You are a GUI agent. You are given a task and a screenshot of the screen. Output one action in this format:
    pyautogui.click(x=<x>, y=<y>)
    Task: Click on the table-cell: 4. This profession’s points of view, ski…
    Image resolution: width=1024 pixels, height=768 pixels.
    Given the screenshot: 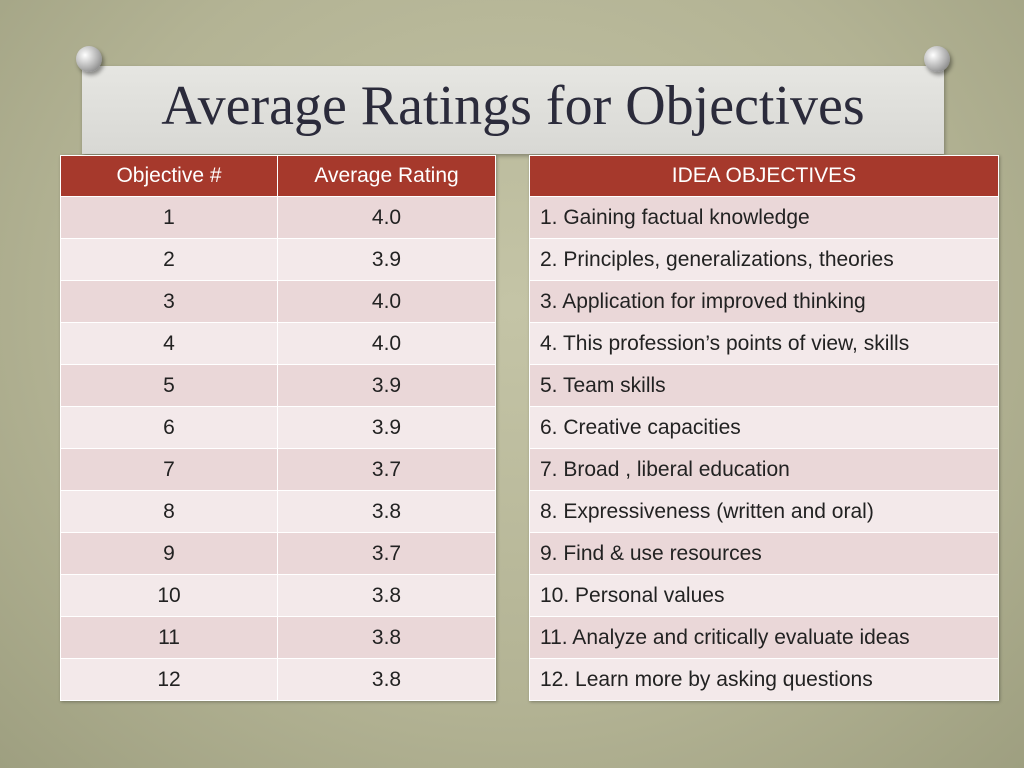 What is the action you would take?
    pyautogui.click(x=764, y=343)
    